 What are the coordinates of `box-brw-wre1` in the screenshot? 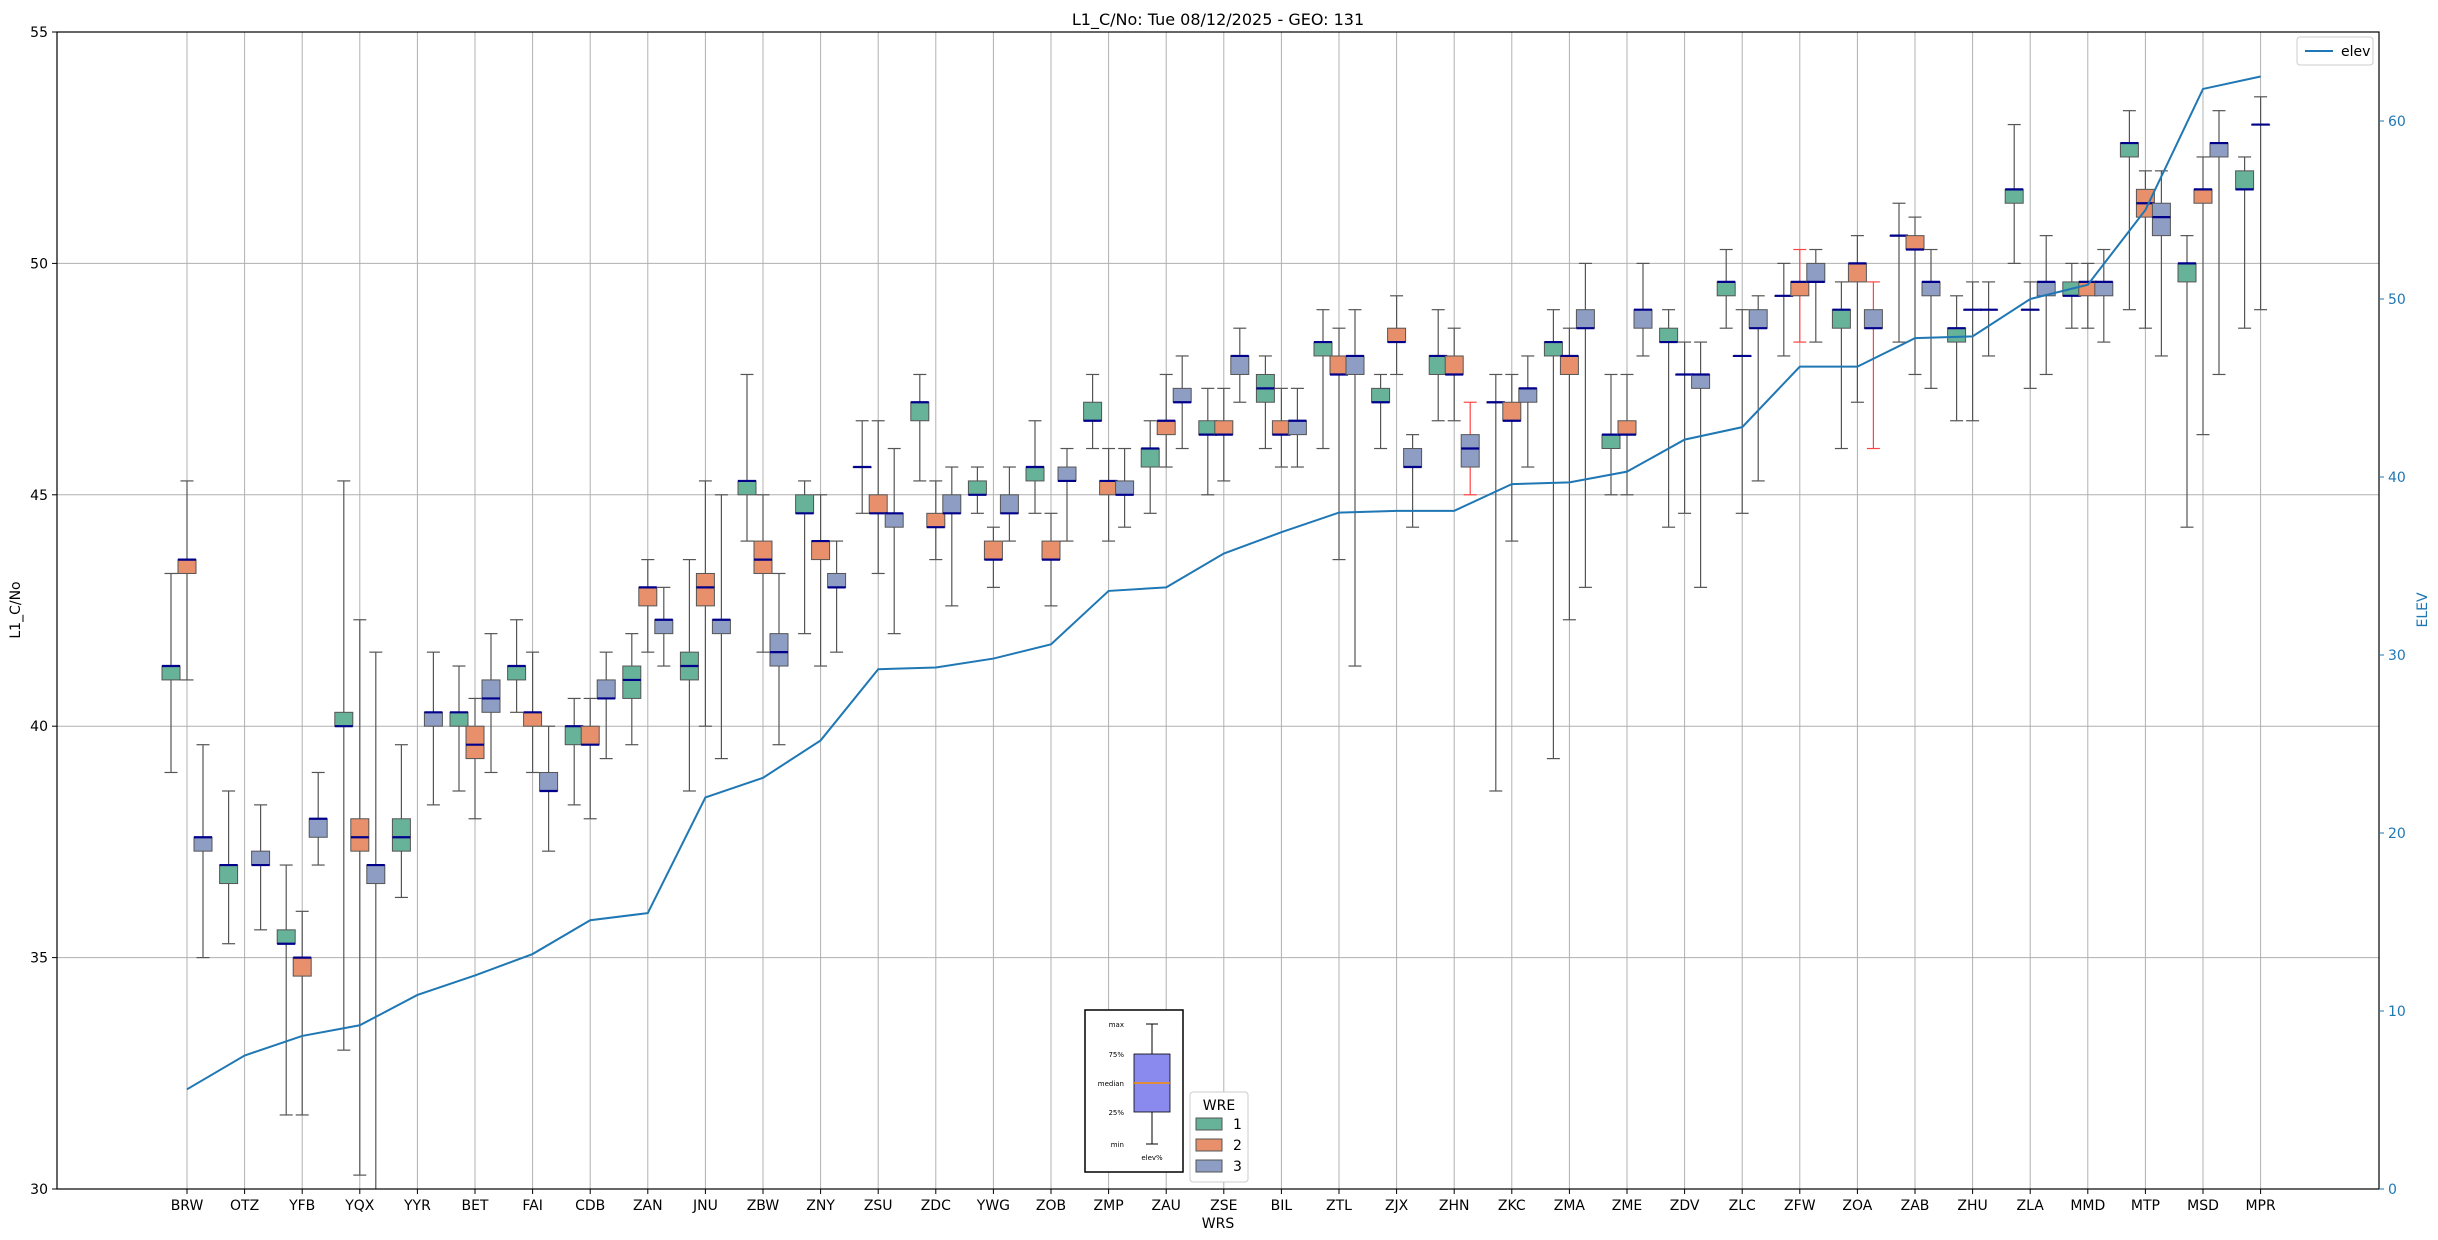 It's located at (171, 673).